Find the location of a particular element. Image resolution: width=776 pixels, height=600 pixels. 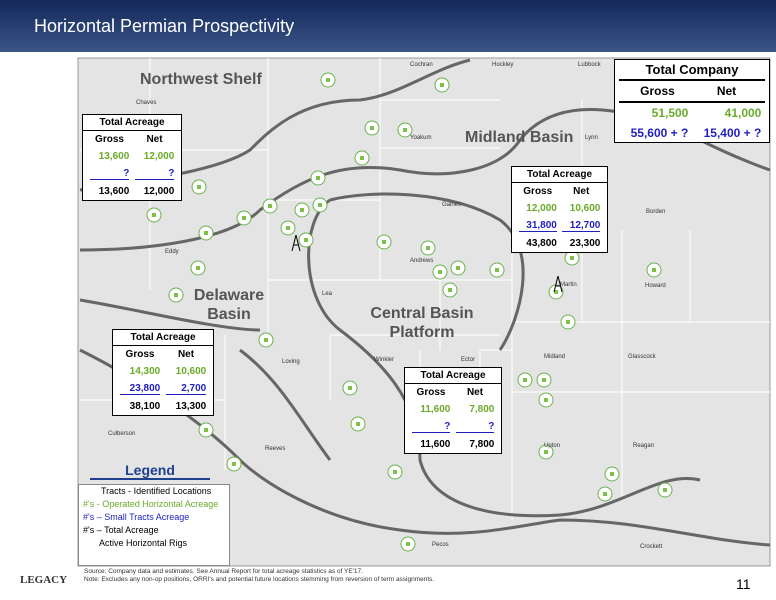

county-label: Pecos is located at coordinates (440, 545).